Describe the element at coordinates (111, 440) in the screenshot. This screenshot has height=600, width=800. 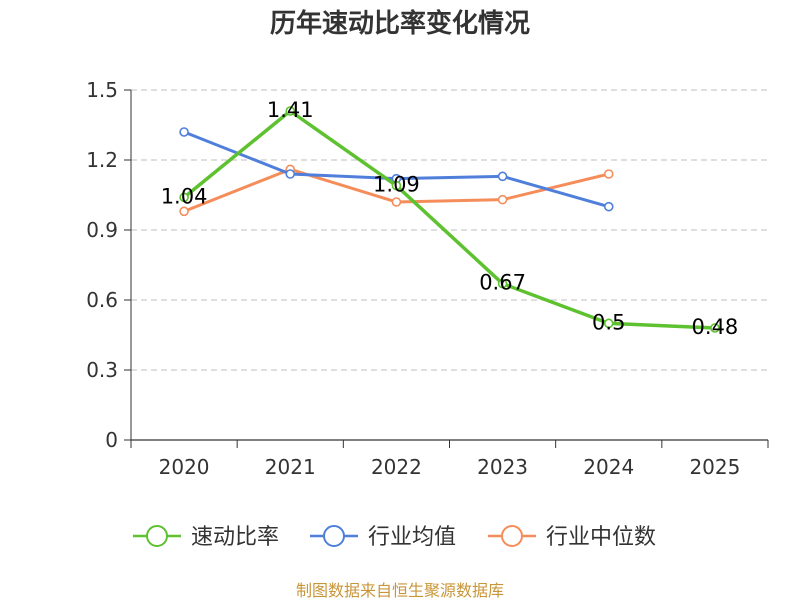
I see `y-tick-label: 0` at that location.